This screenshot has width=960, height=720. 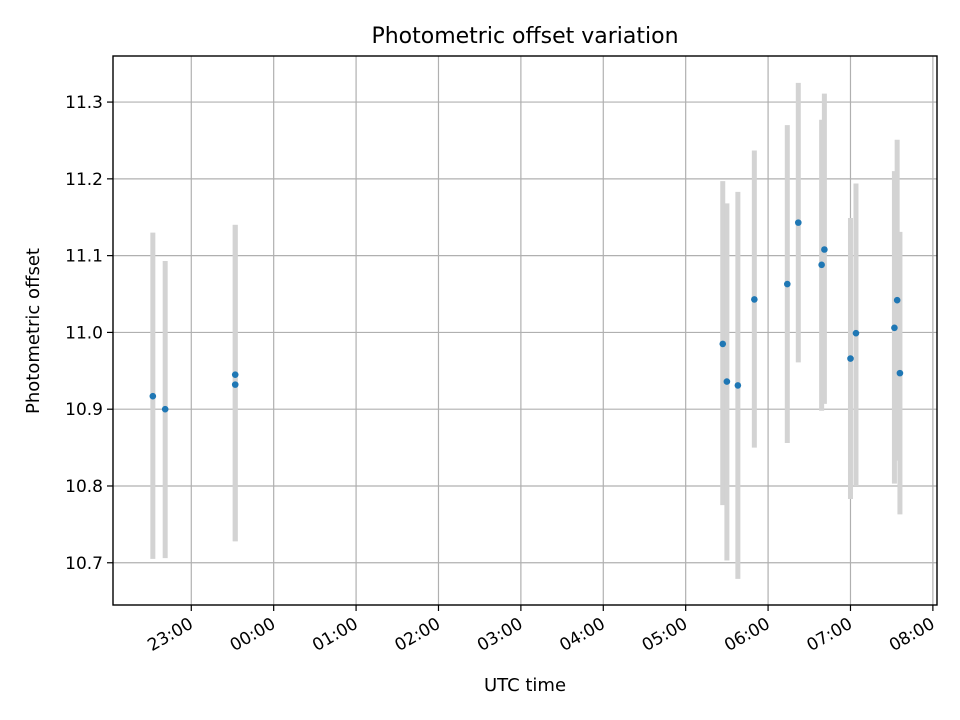 What do you see at coordinates (525, 685) in the screenshot?
I see `x-axis-label: UTC time` at bounding box center [525, 685].